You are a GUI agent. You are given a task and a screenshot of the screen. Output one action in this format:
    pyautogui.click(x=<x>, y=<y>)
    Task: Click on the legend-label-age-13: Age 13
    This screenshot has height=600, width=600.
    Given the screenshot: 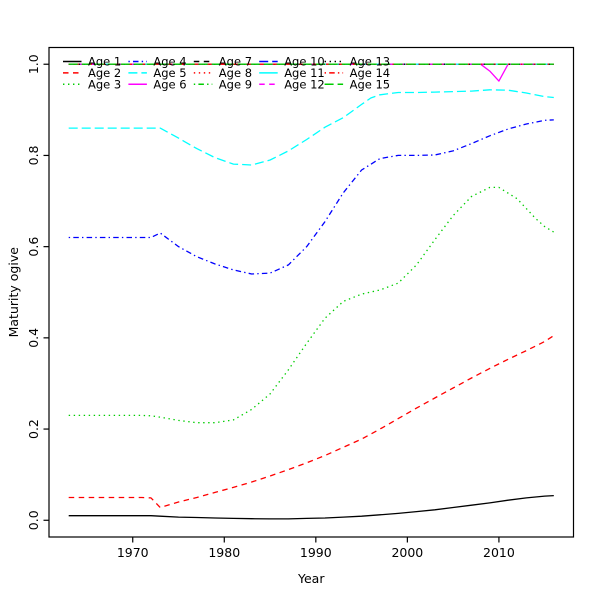 What is the action you would take?
    pyautogui.click(x=370, y=62)
    